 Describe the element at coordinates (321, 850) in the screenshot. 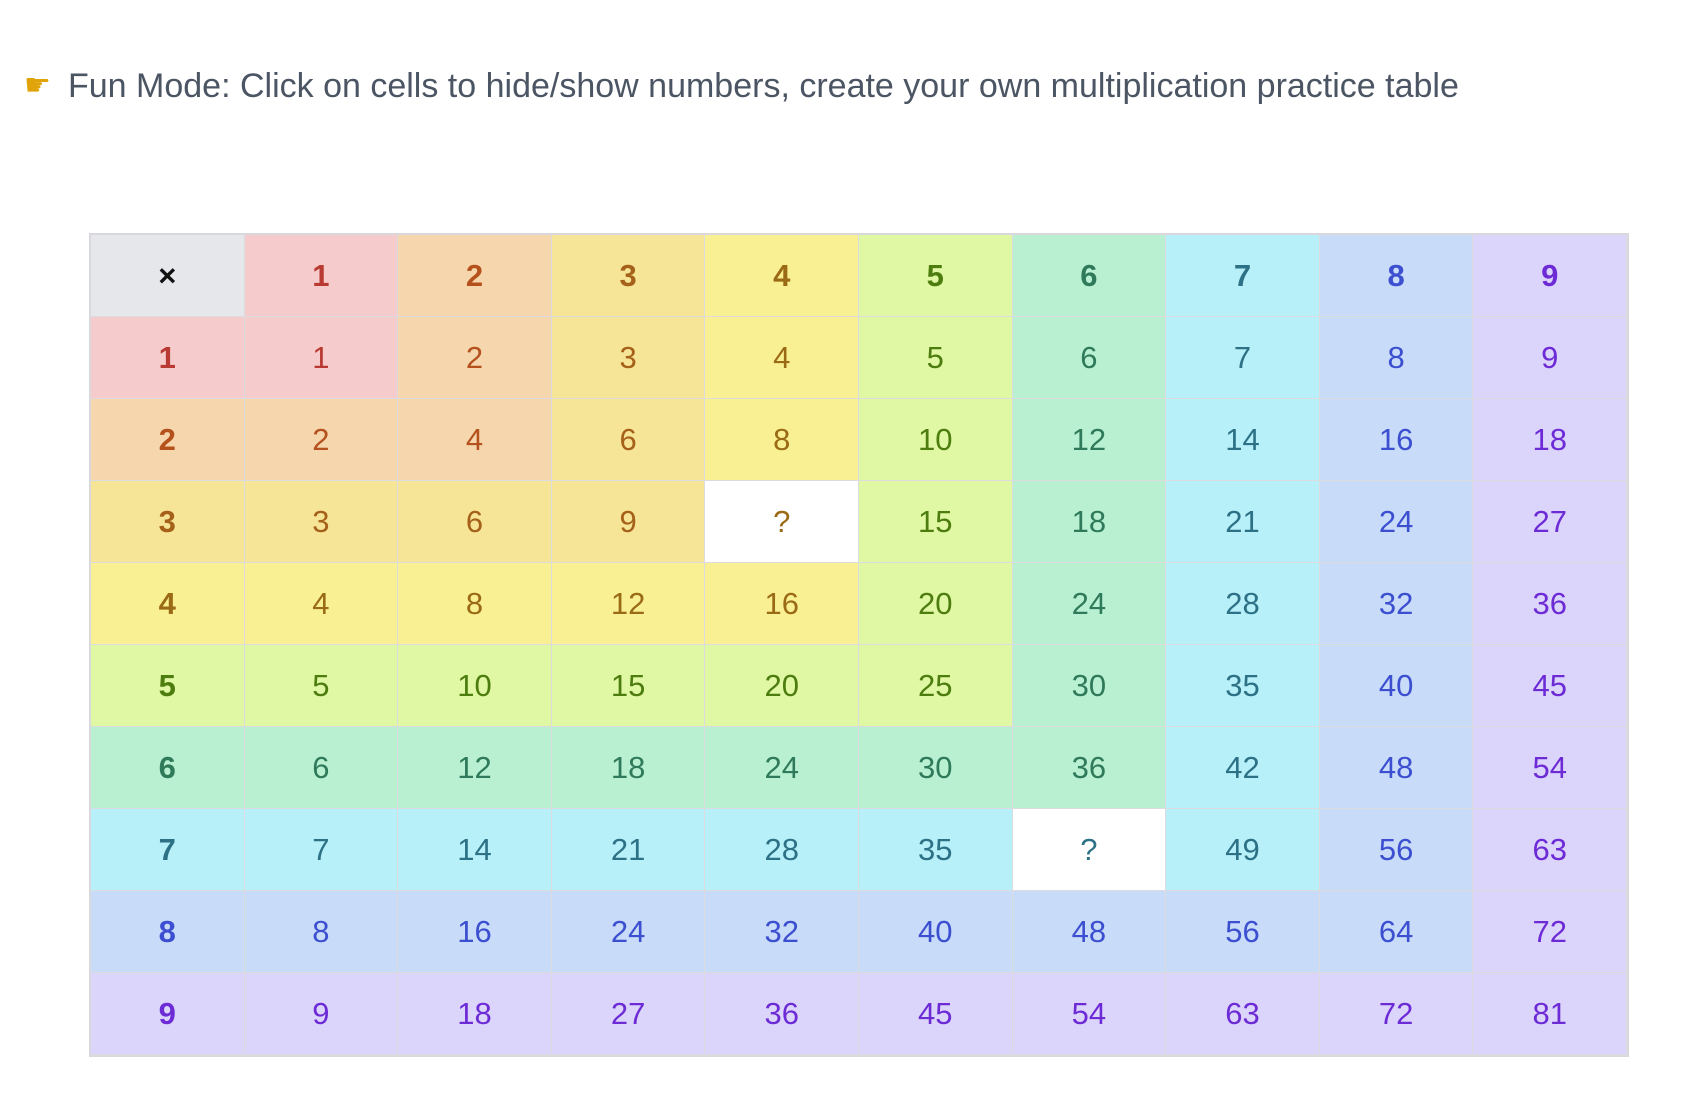

I see `table-cell-7x1: 7` at that location.